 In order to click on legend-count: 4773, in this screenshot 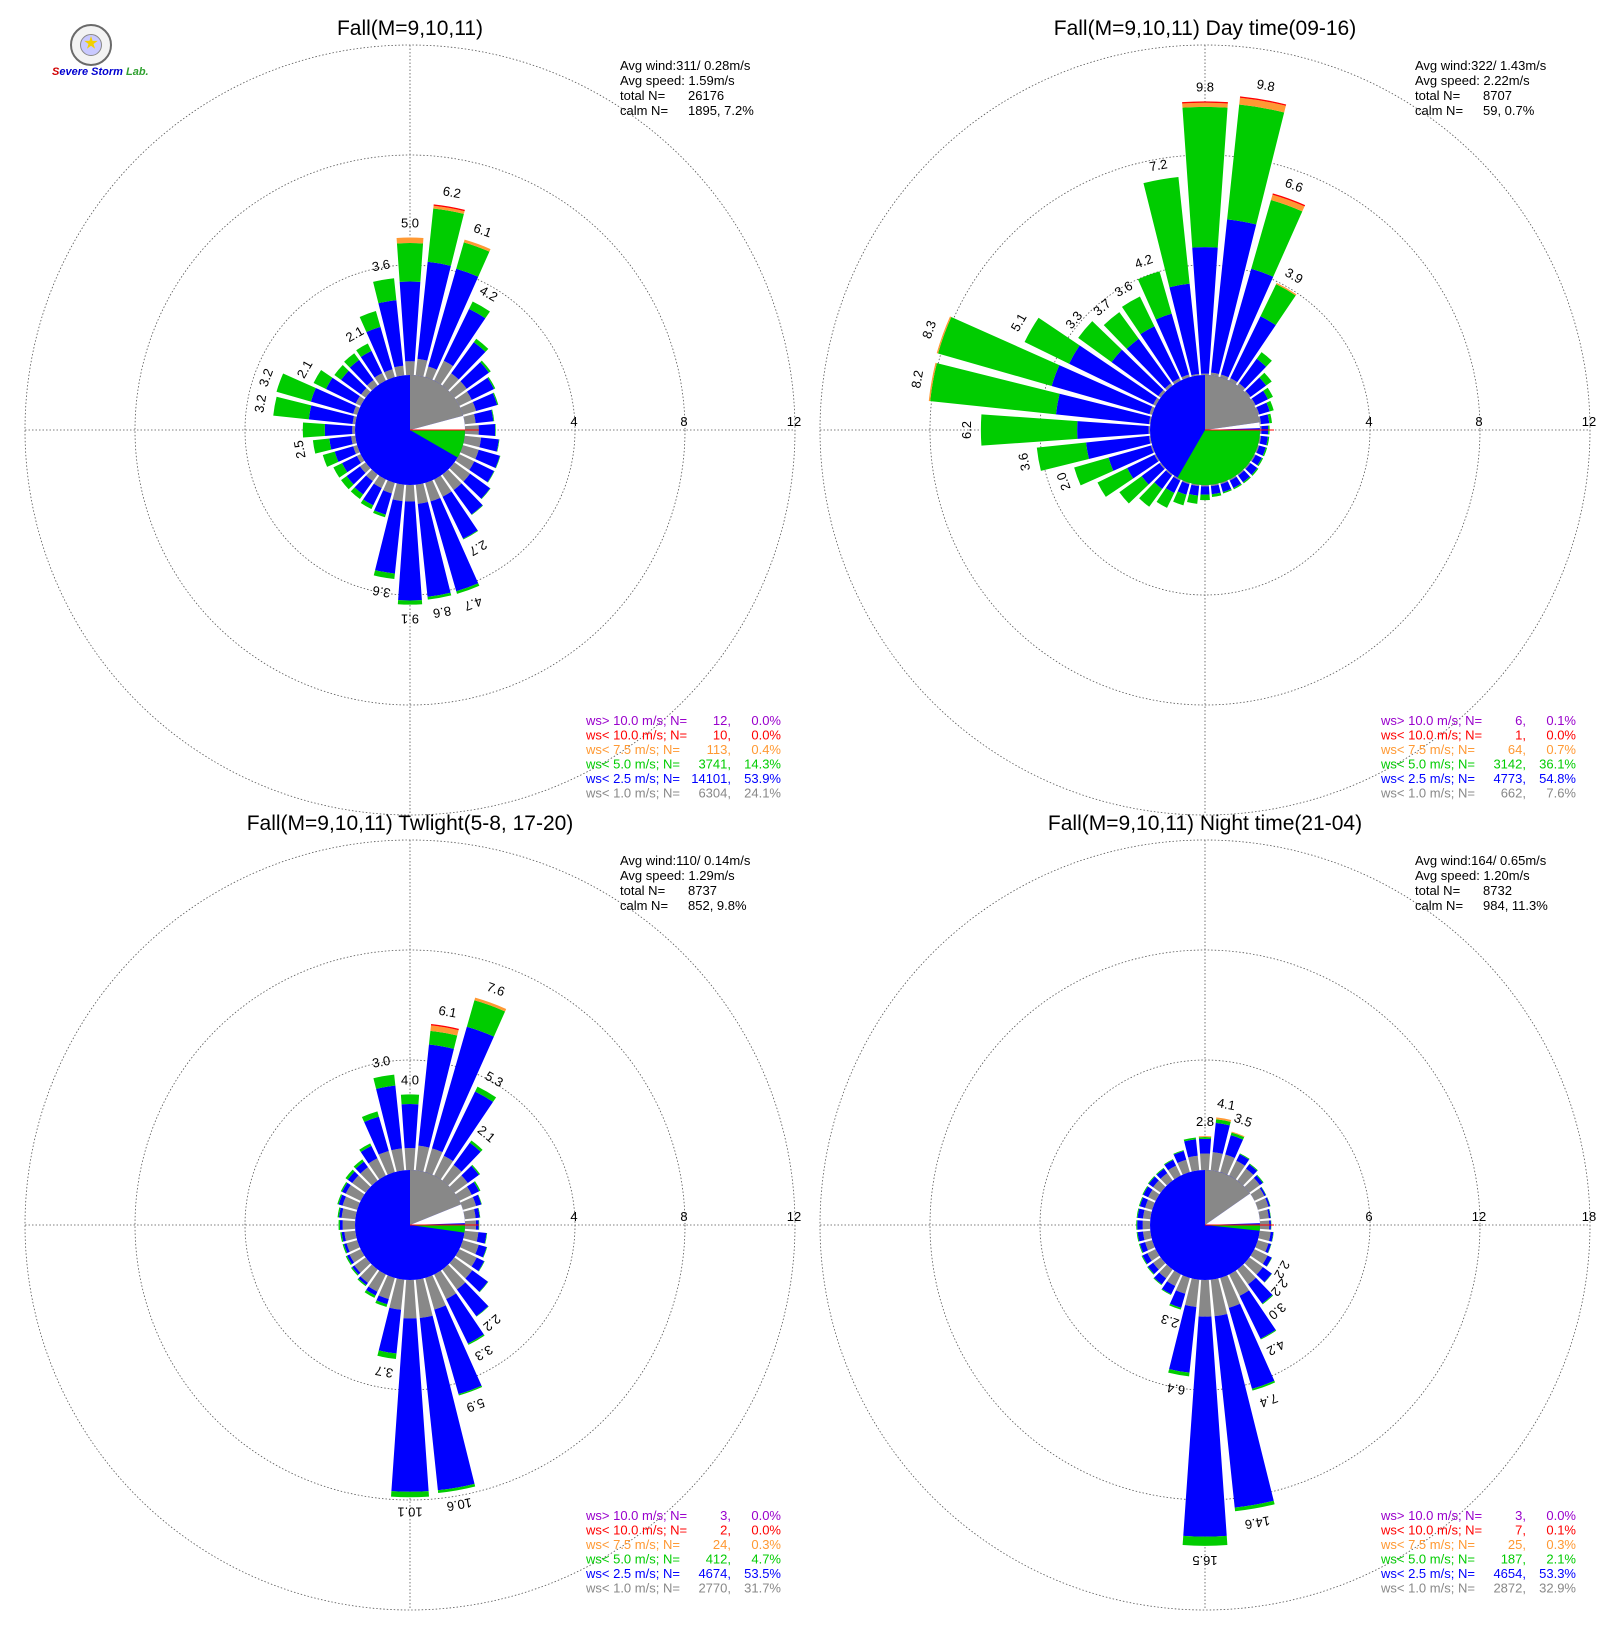, I will do `click(1509, 778)`.